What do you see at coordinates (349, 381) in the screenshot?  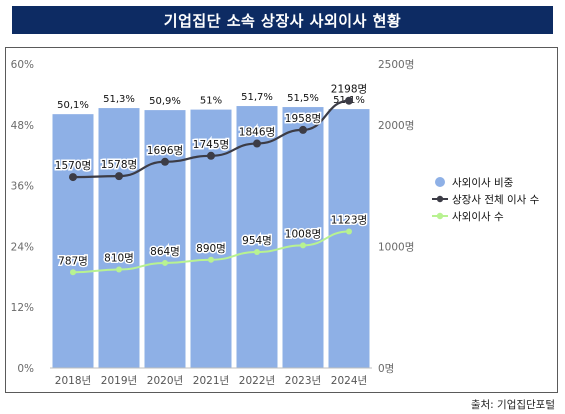 I see `x-tick-label: 2024년` at bounding box center [349, 381].